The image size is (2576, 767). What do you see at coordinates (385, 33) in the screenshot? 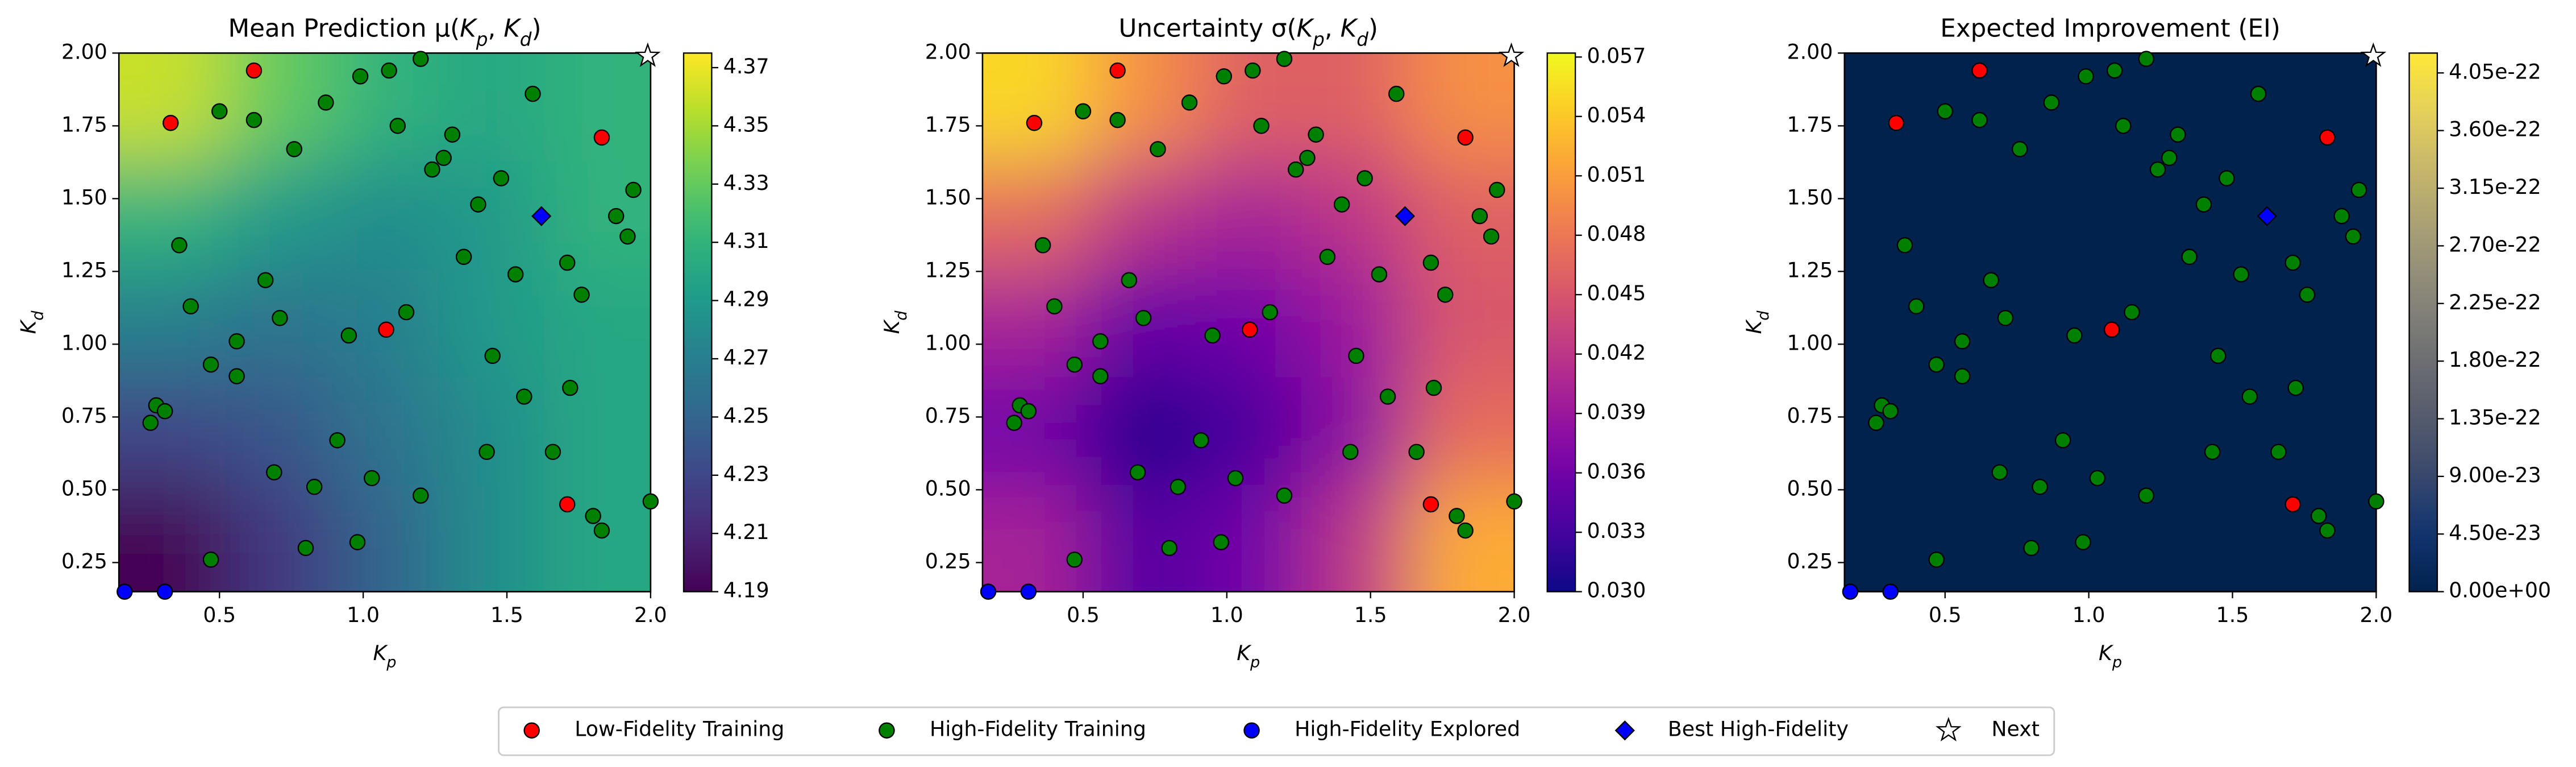
I see `chart-title: Mean Prediction μ(Kp, Kd)` at bounding box center [385, 33].